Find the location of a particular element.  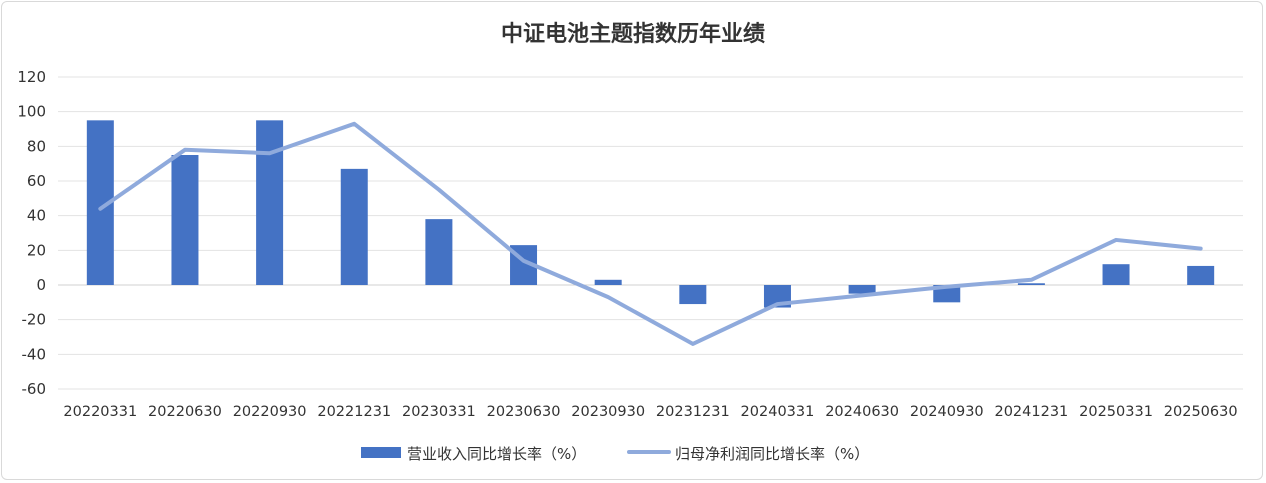

x-tick-label: 20220930 is located at coordinates (270, 412).